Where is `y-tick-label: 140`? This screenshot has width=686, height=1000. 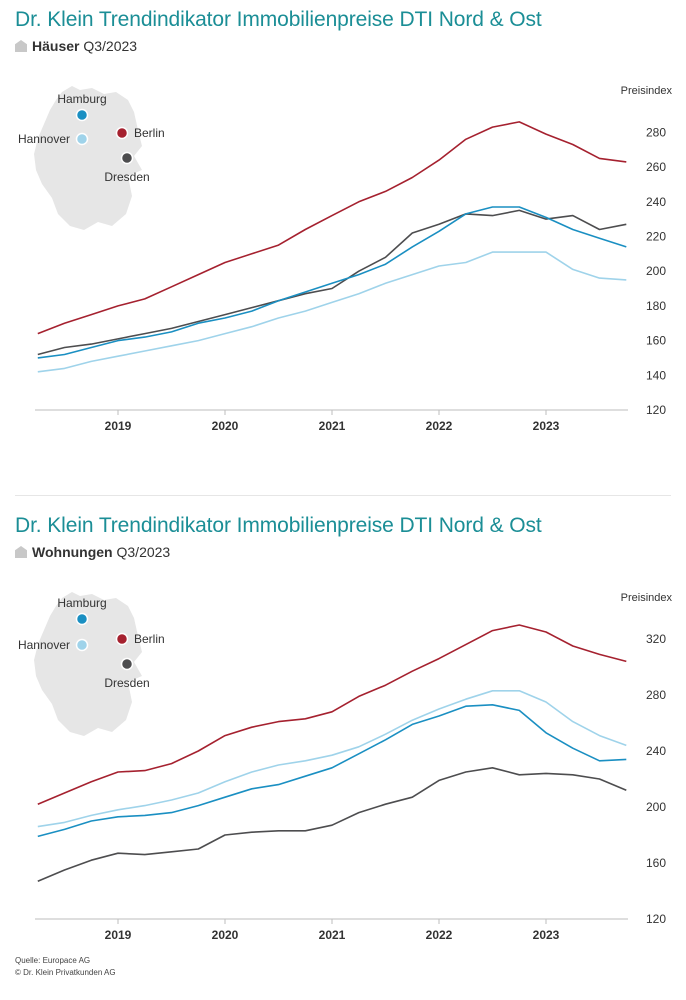
y-tick-label: 140 is located at coordinates (656, 375).